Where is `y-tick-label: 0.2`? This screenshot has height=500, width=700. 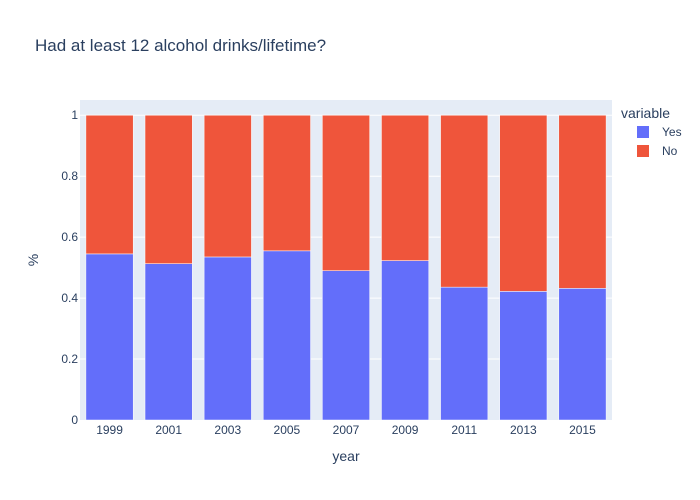 y-tick-label: 0.2 is located at coordinates (69, 359).